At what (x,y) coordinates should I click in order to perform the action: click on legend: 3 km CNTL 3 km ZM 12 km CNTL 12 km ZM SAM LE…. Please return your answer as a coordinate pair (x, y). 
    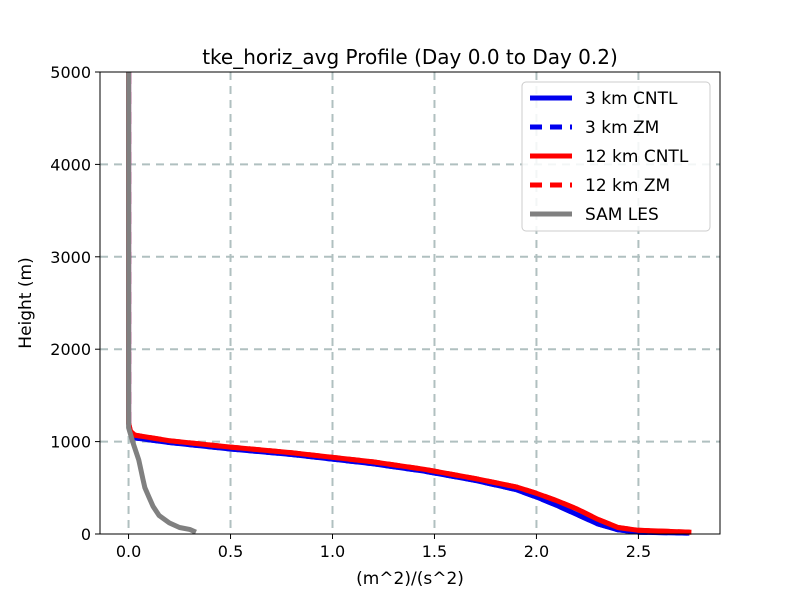
    Looking at the image, I should click on (616, 156).